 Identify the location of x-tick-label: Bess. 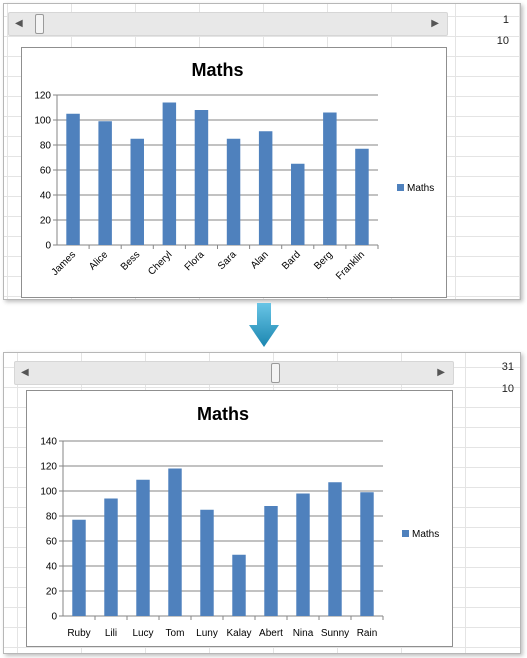
(131, 261).